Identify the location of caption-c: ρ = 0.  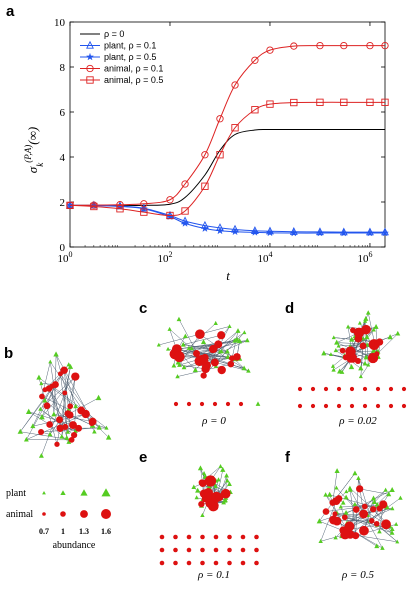
(213, 421).